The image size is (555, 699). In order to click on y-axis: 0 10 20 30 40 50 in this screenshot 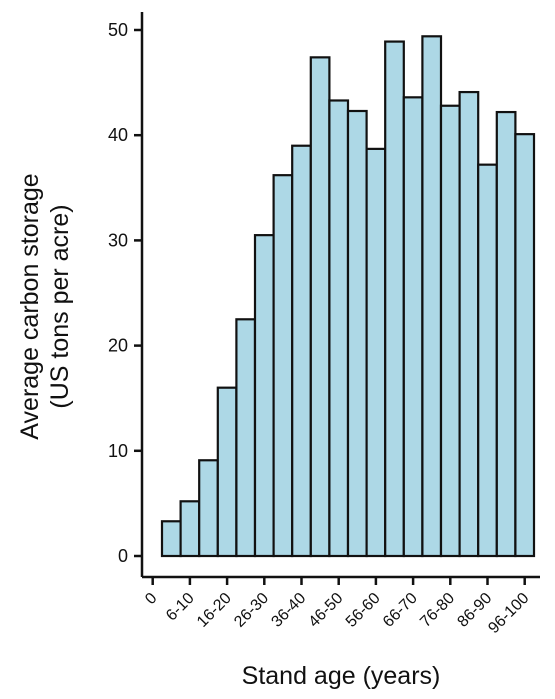, I will do `click(126, 294)`.